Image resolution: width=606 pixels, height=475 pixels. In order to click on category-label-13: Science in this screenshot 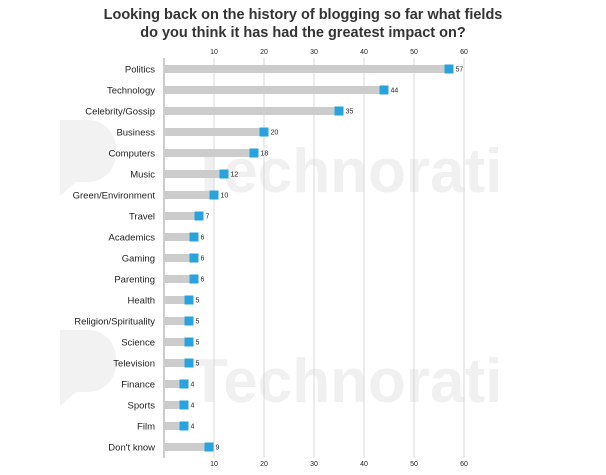, I will do `click(138, 343)`.